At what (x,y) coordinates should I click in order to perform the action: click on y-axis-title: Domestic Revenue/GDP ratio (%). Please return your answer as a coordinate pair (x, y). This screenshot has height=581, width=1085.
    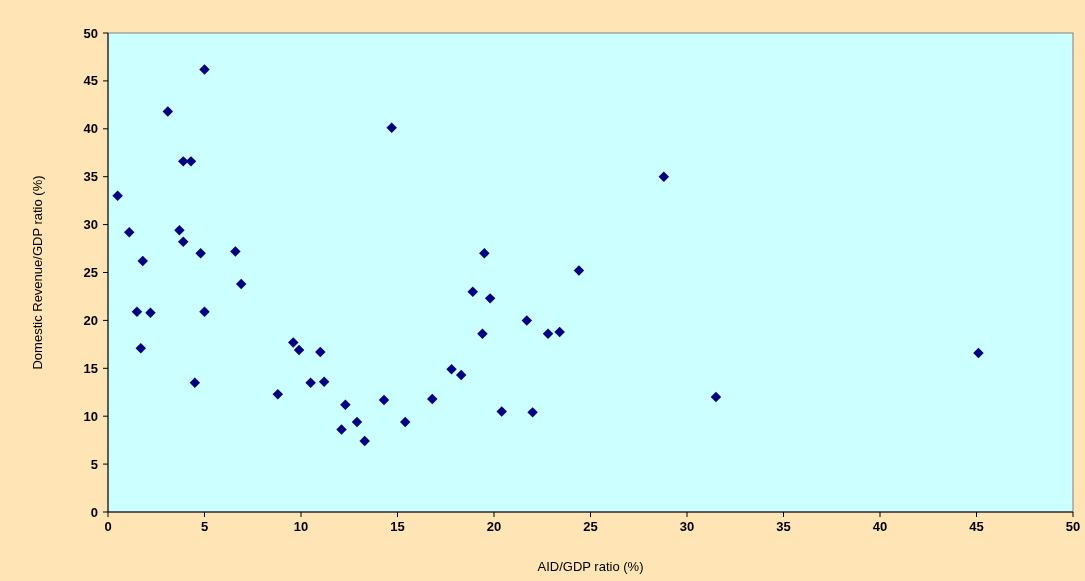
    Looking at the image, I should click on (37, 272).